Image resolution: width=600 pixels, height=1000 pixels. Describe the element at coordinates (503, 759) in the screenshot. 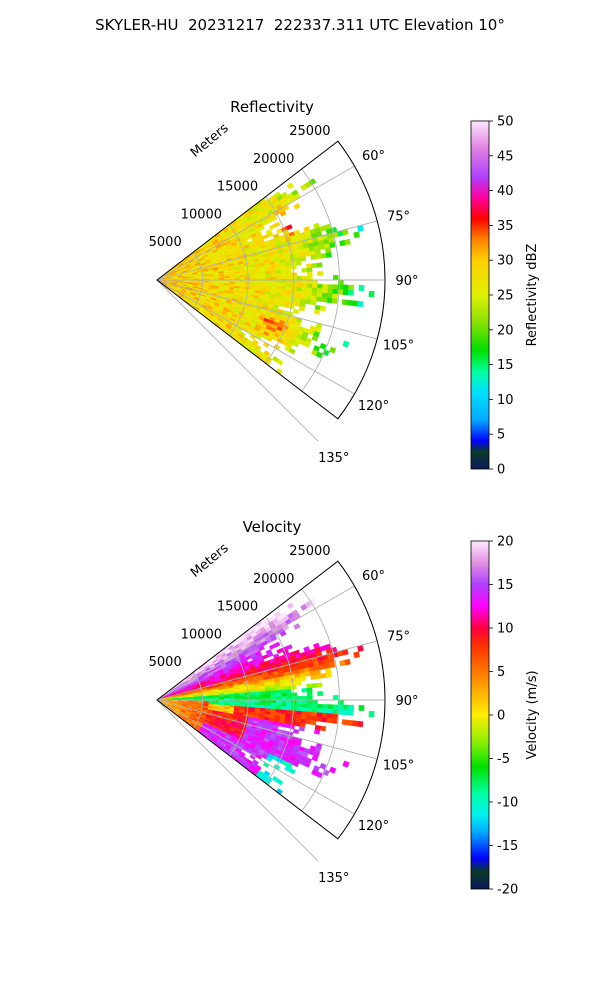

I see `colorbar-tick-label: -5` at that location.